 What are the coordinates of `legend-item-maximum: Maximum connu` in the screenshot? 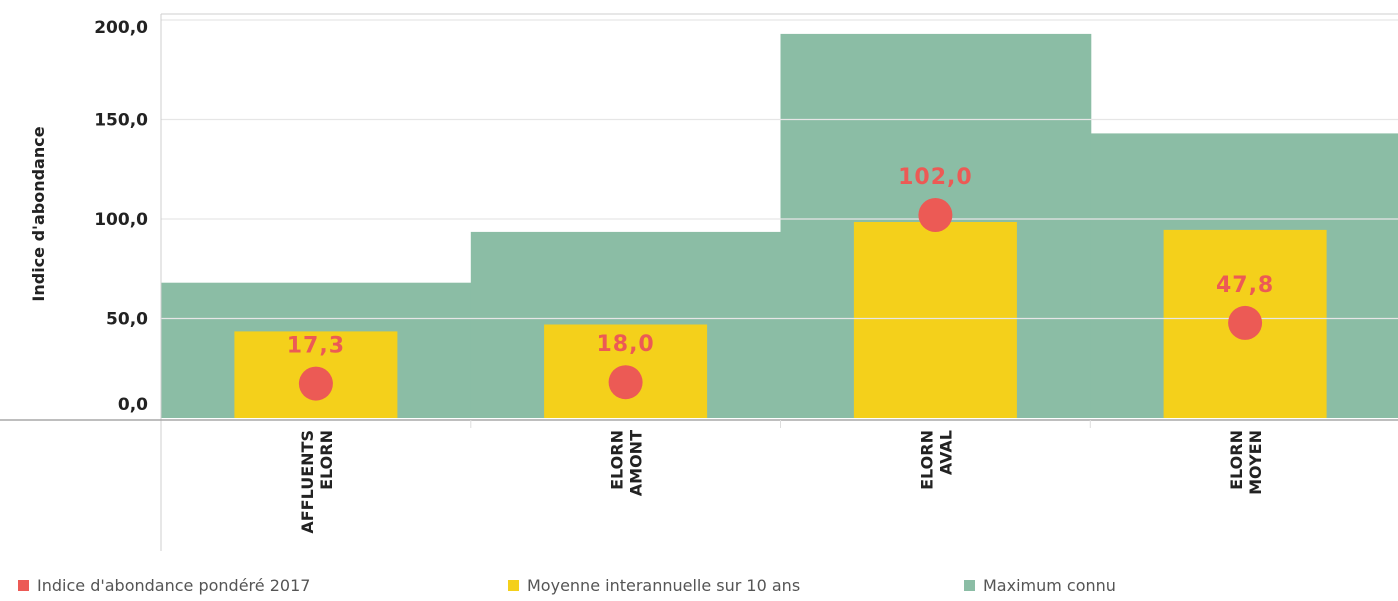 It's located at (1040, 585).